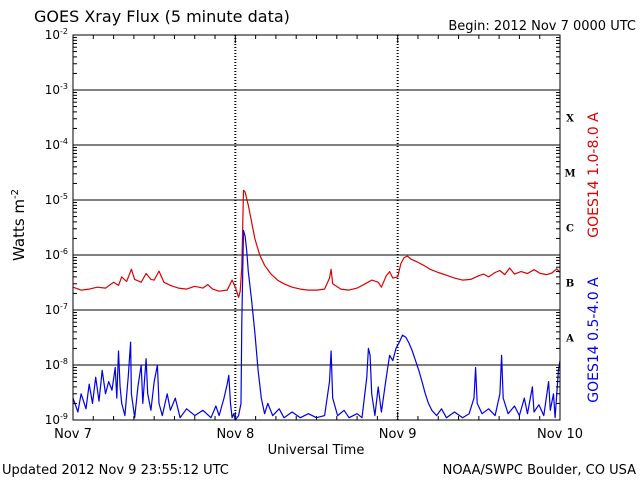  What do you see at coordinates (64, 196) in the screenshot?
I see `y-tick-label-exponent: -5` at bounding box center [64, 196].